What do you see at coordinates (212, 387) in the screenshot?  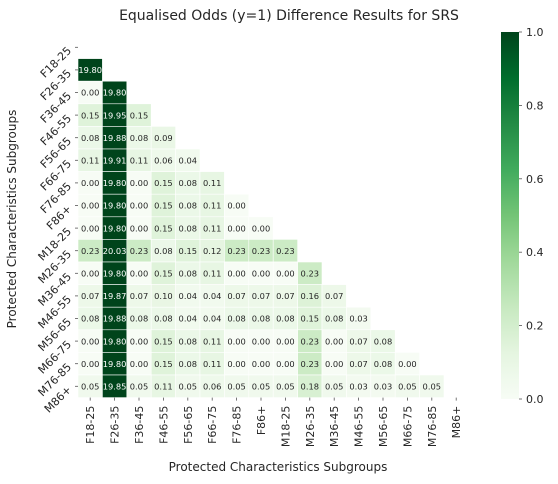 I see `cell-value-label: 0.06` at bounding box center [212, 387].